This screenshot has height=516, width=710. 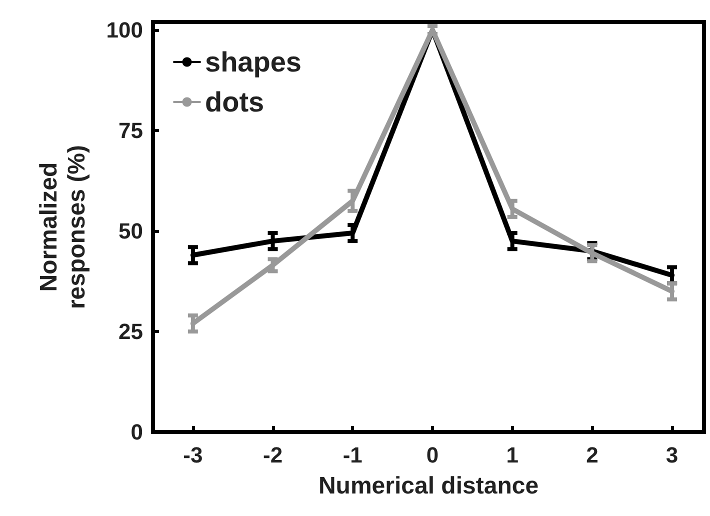 I want to click on x-tick-label: 3, so click(x=672, y=455).